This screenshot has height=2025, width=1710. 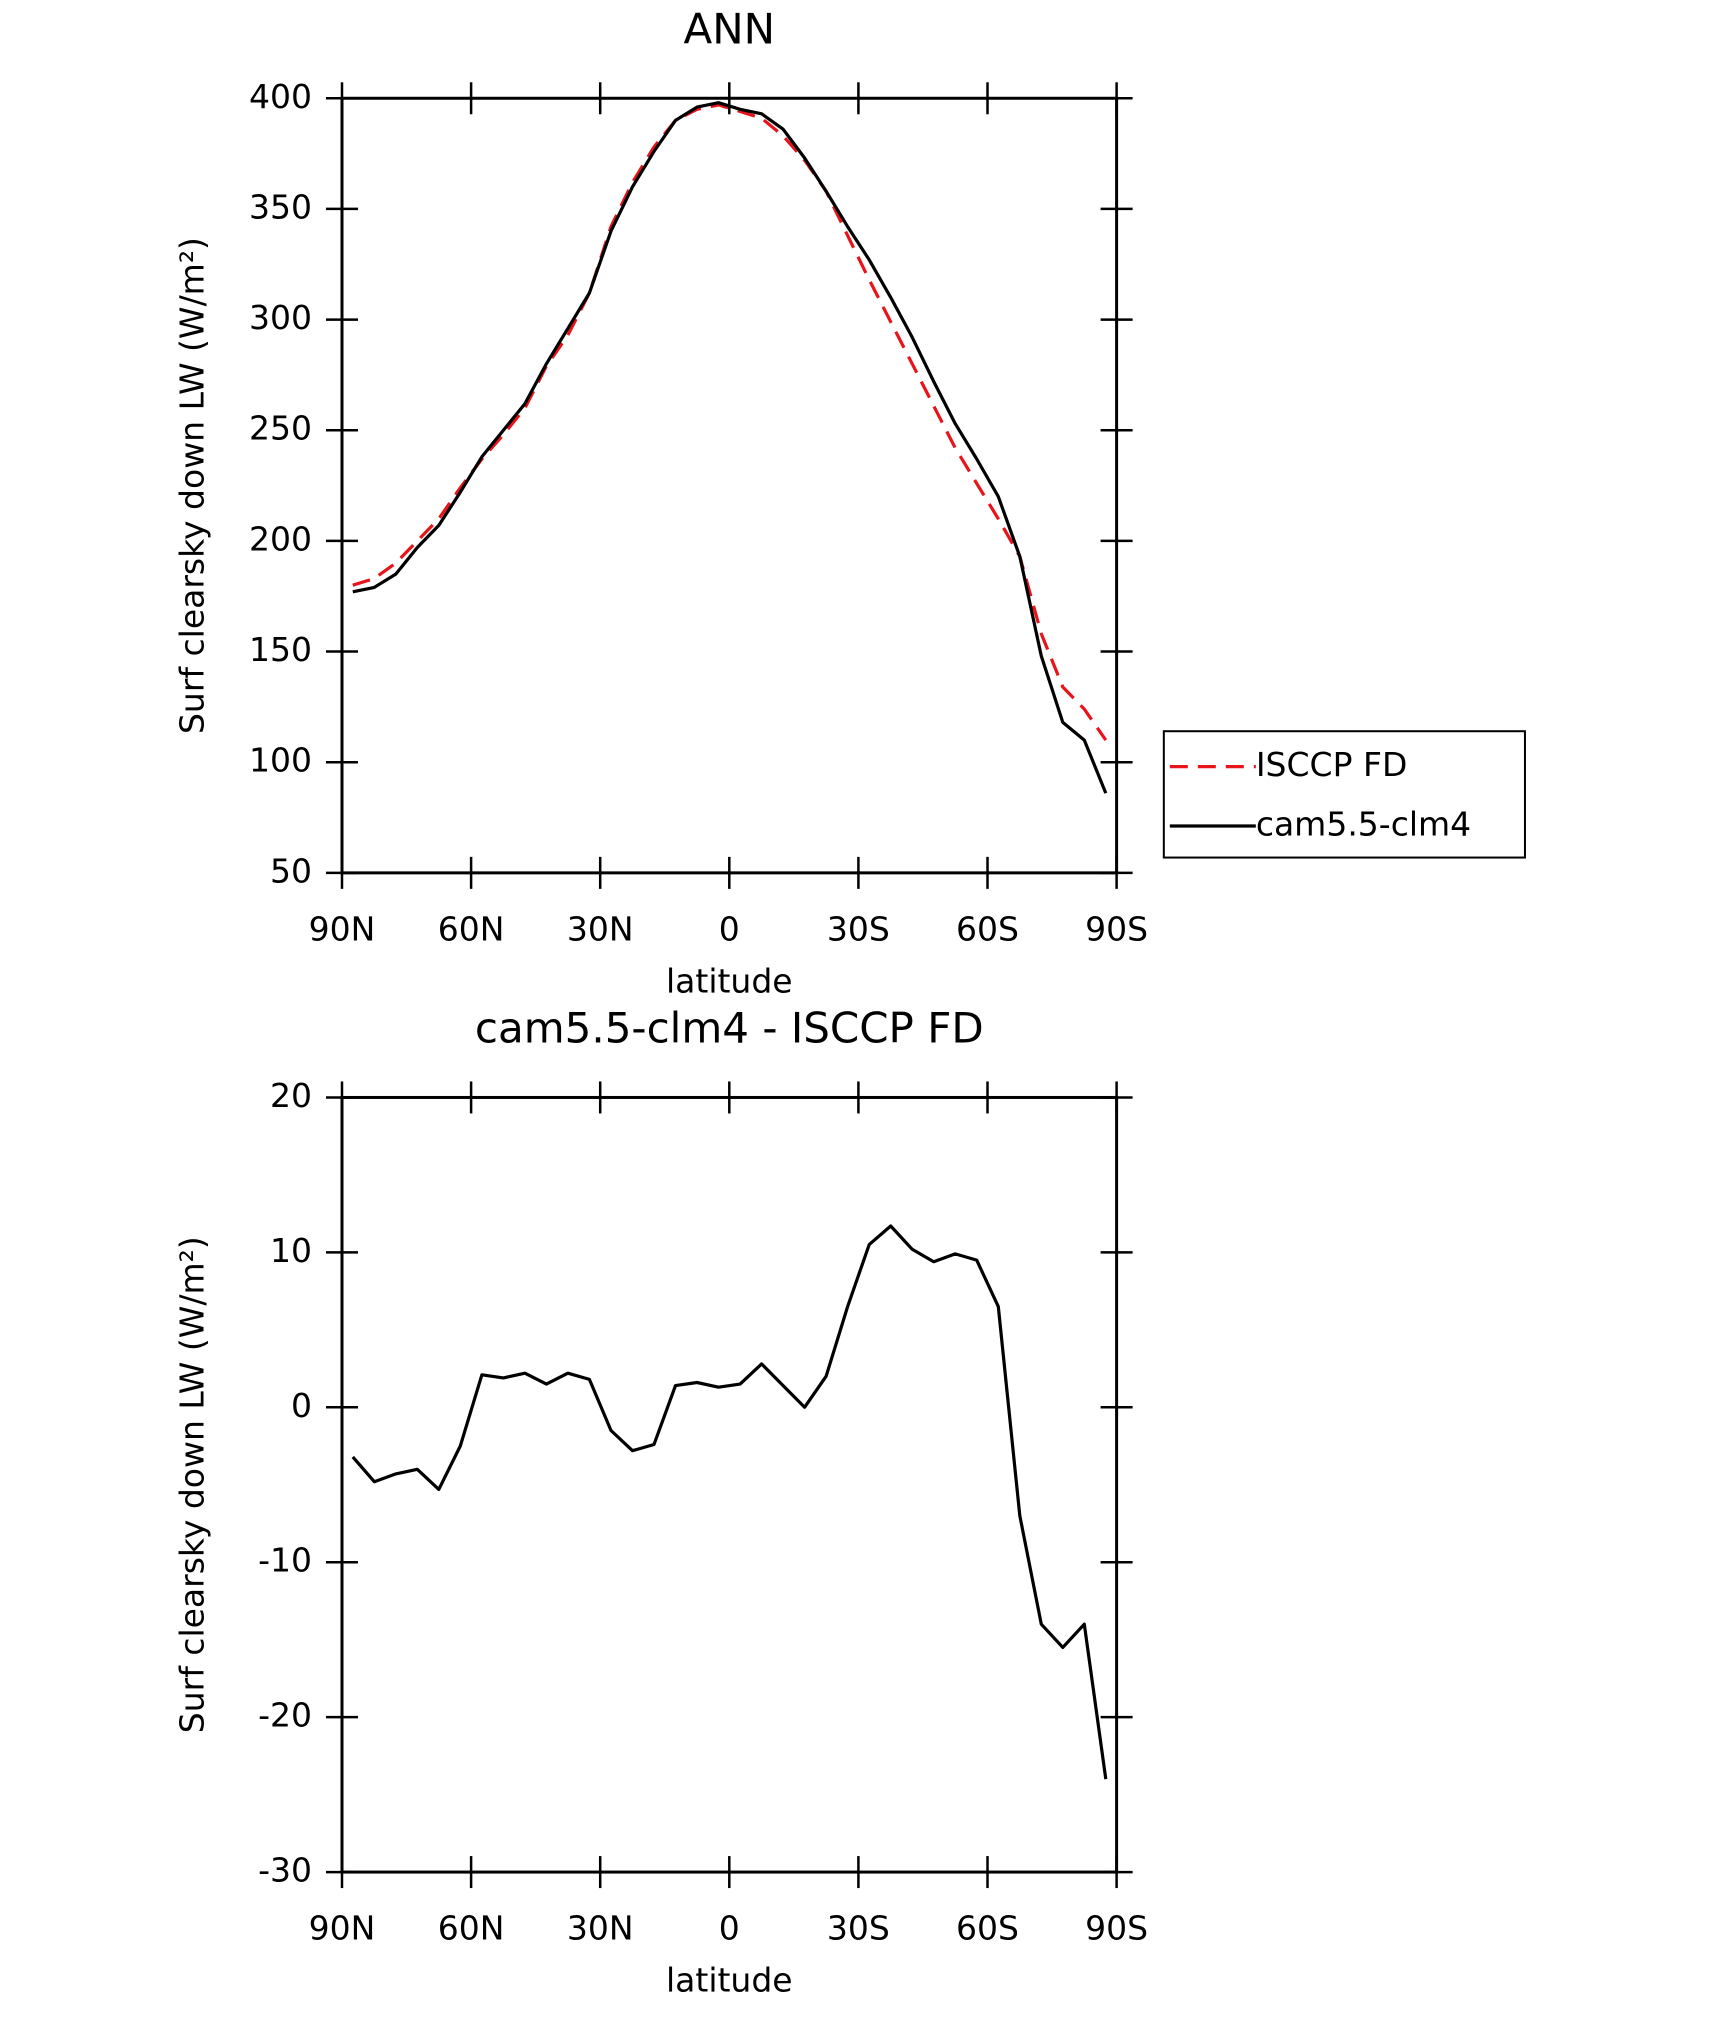 I want to click on y-tick-label: 20, so click(x=291, y=1095).